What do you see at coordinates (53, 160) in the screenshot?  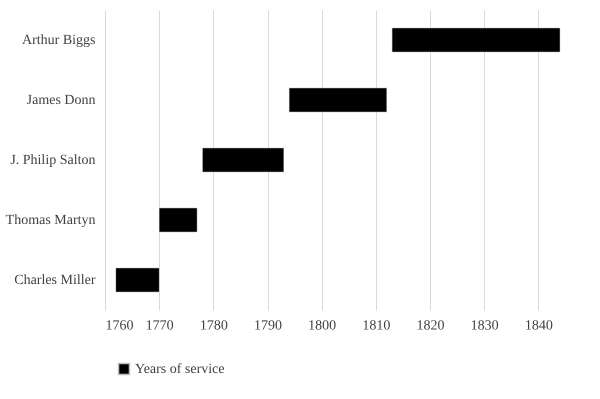 I see `y-tick-label: J. Philip Salton` at bounding box center [53, 160].